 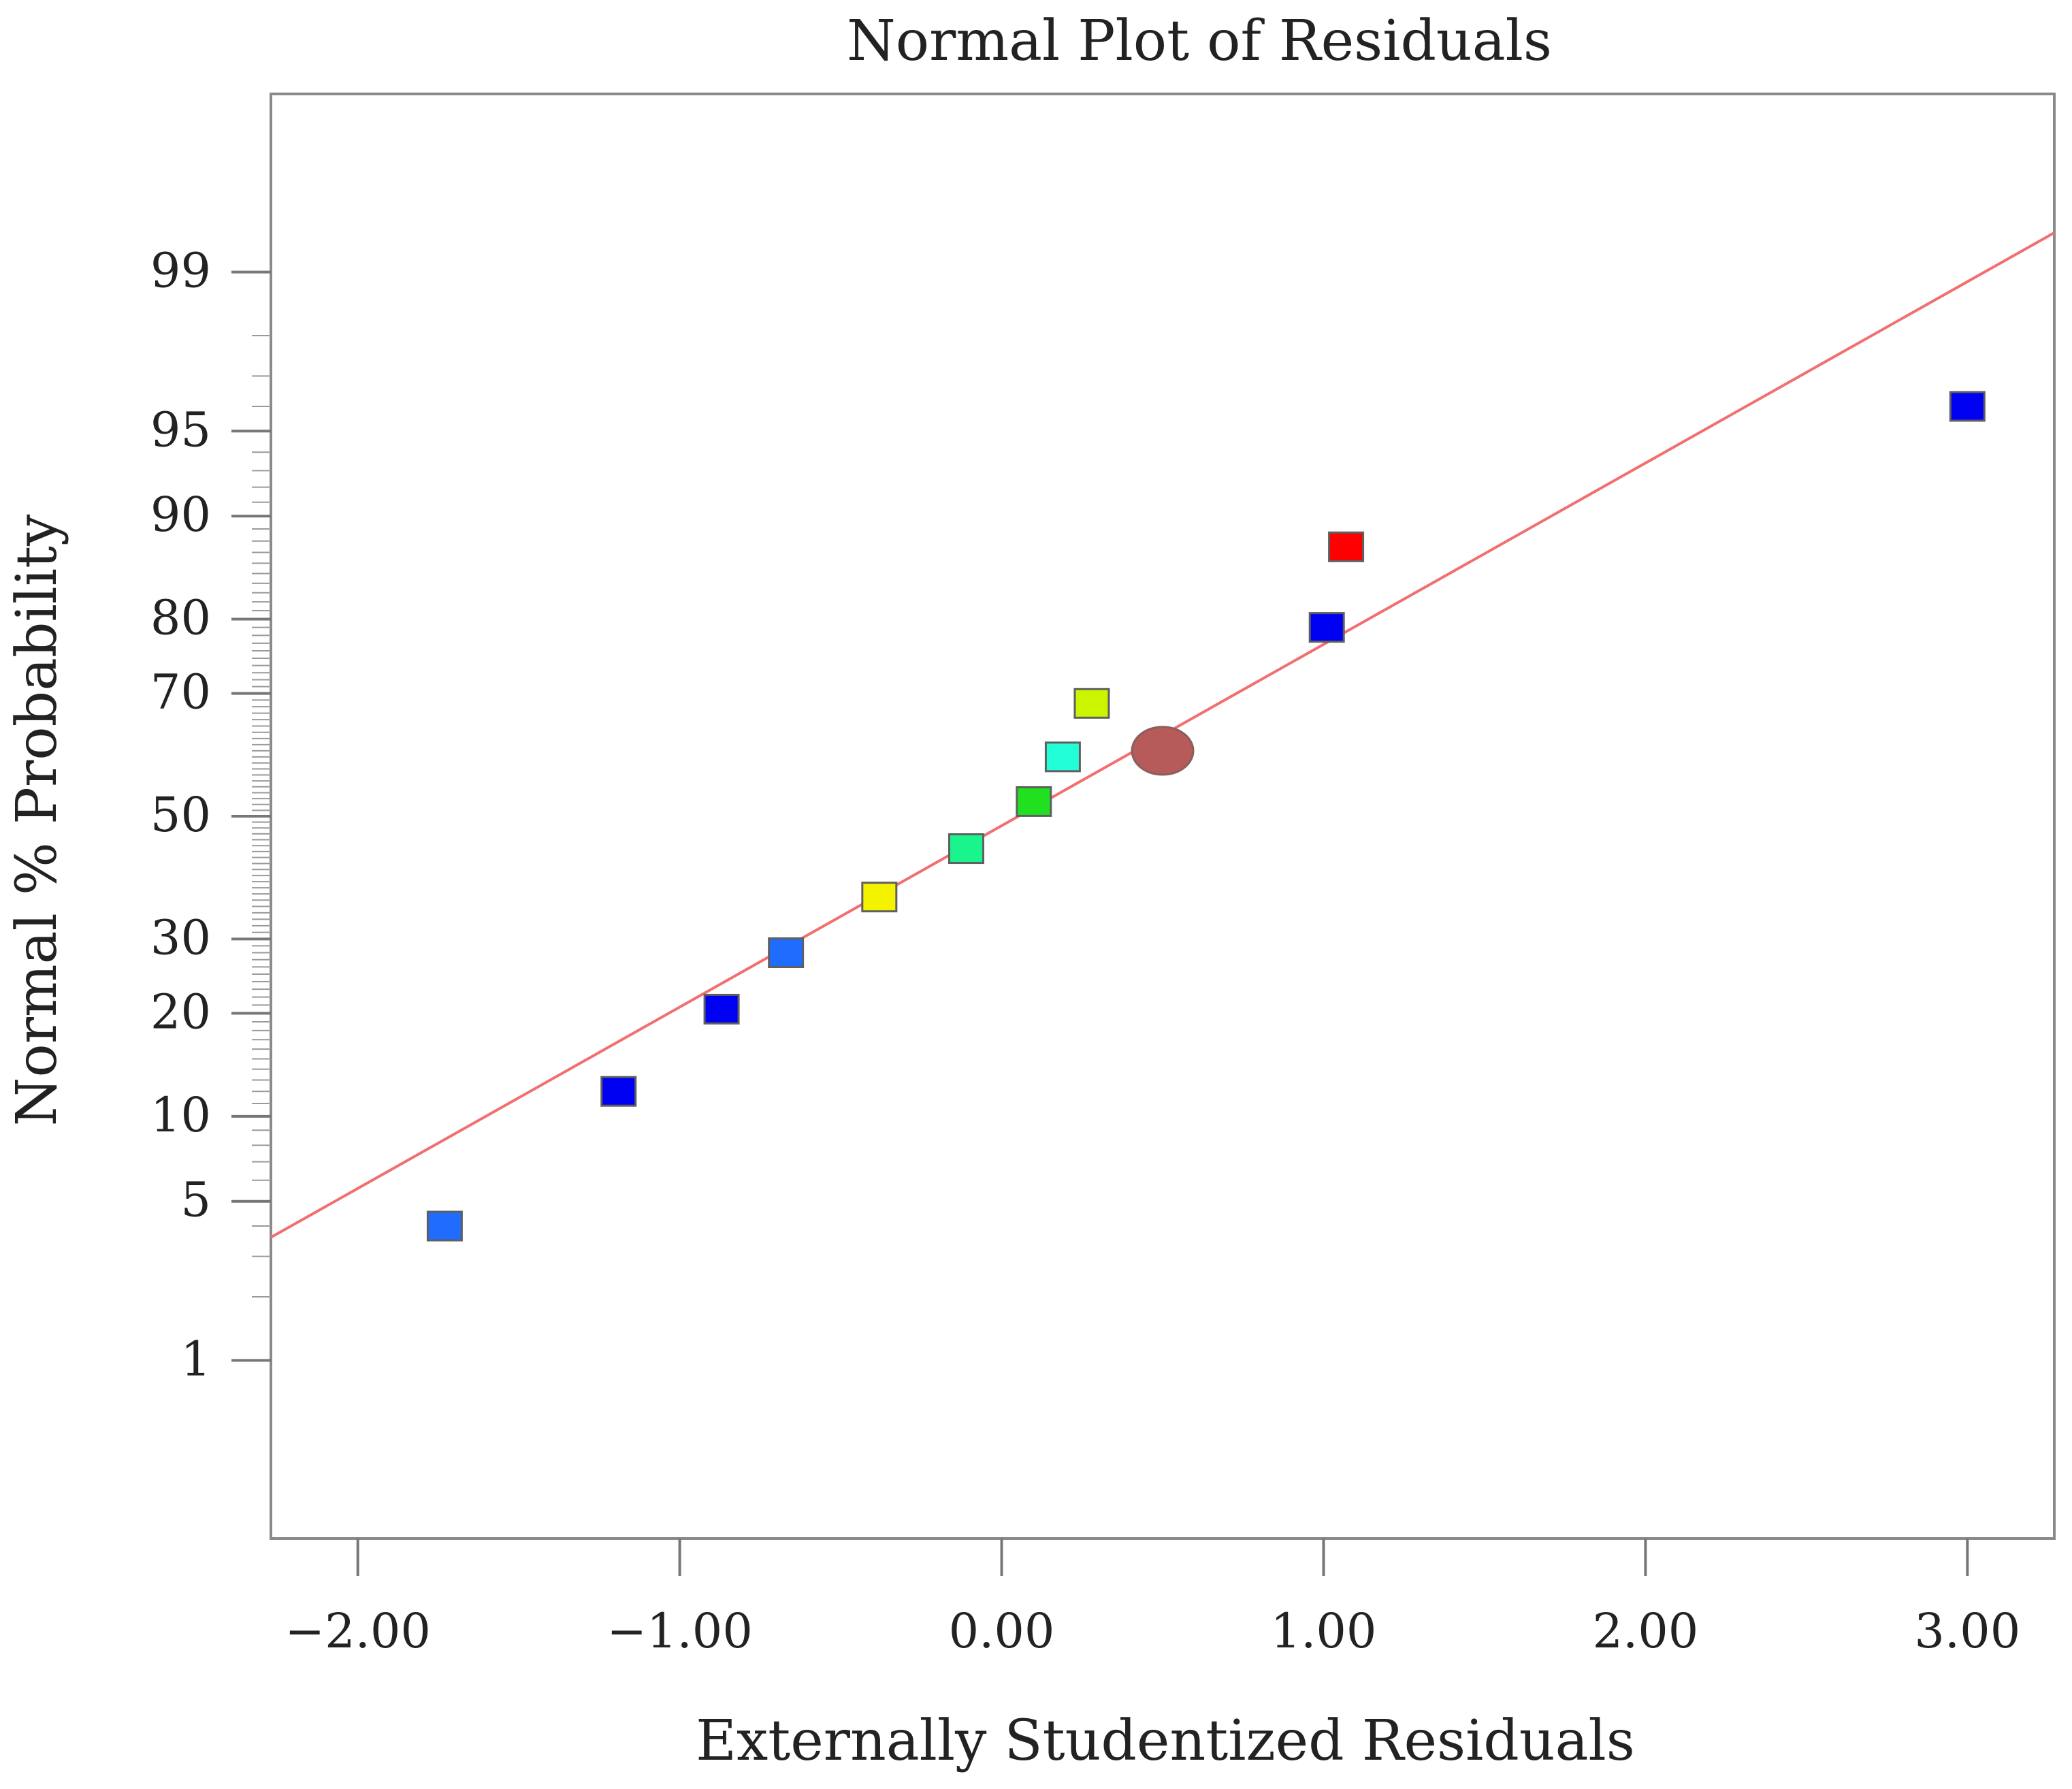 What do you see at coordinates (1645, 1631) in the screenshot?
I see `x-tick-label: 2.00` at bounding box center [1645, 1631].